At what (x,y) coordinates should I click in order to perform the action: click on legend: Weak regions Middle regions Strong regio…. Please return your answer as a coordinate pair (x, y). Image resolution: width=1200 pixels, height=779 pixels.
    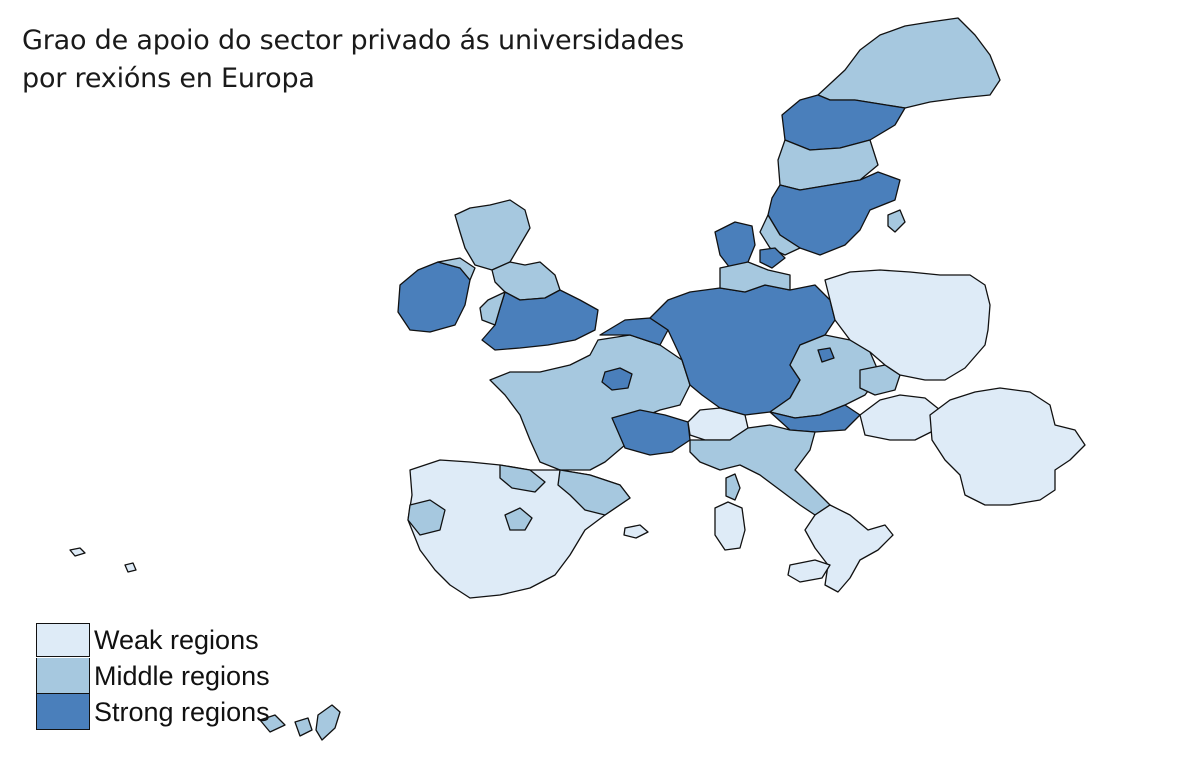
    Looking at the image, I should click on (153, 676).